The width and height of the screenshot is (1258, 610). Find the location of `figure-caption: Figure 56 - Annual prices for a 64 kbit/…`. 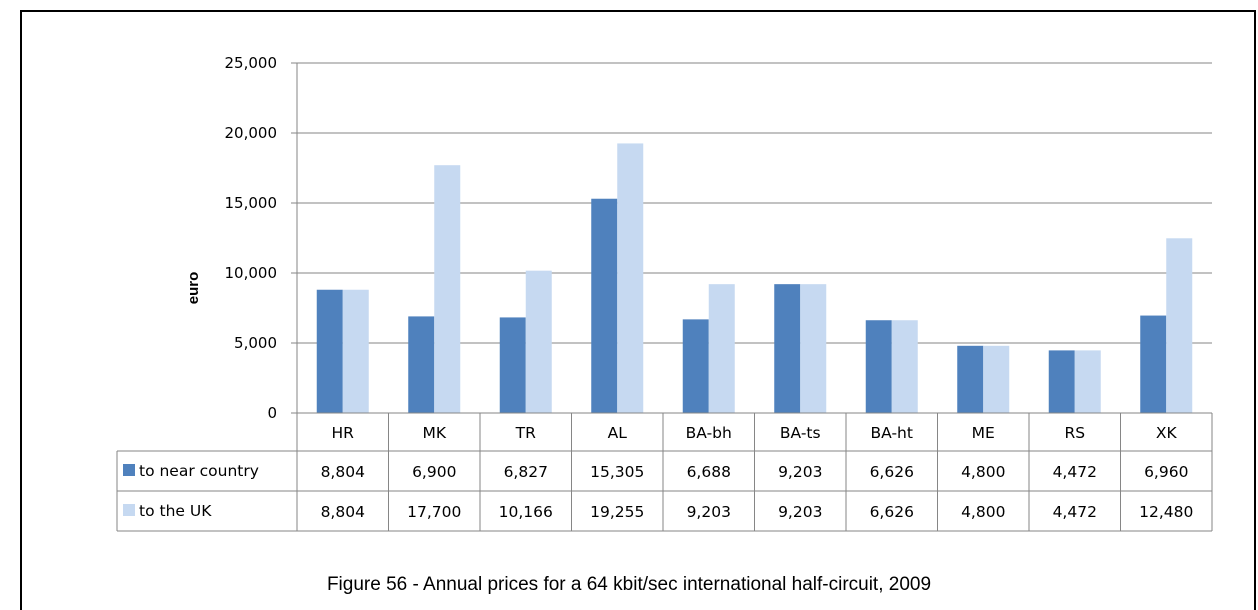

figure-caption: Figure 56 - Annual prices for a 64 kbit/… is located at coordinates (629, 584).